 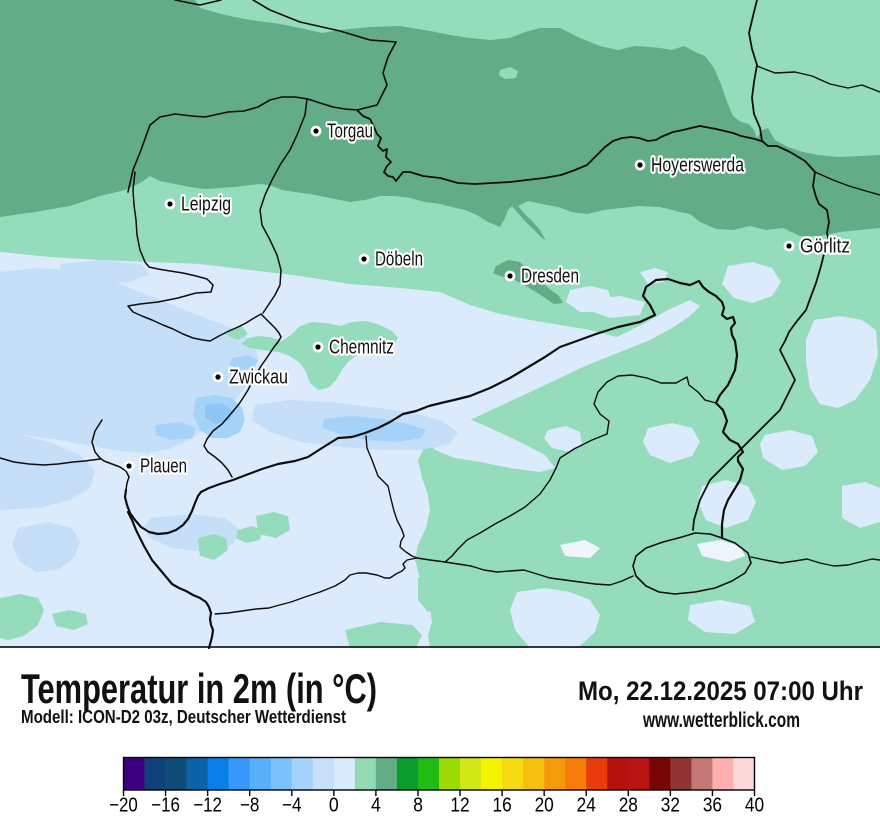 I want to click on svg-text: −20, so click(x=123, y=806).